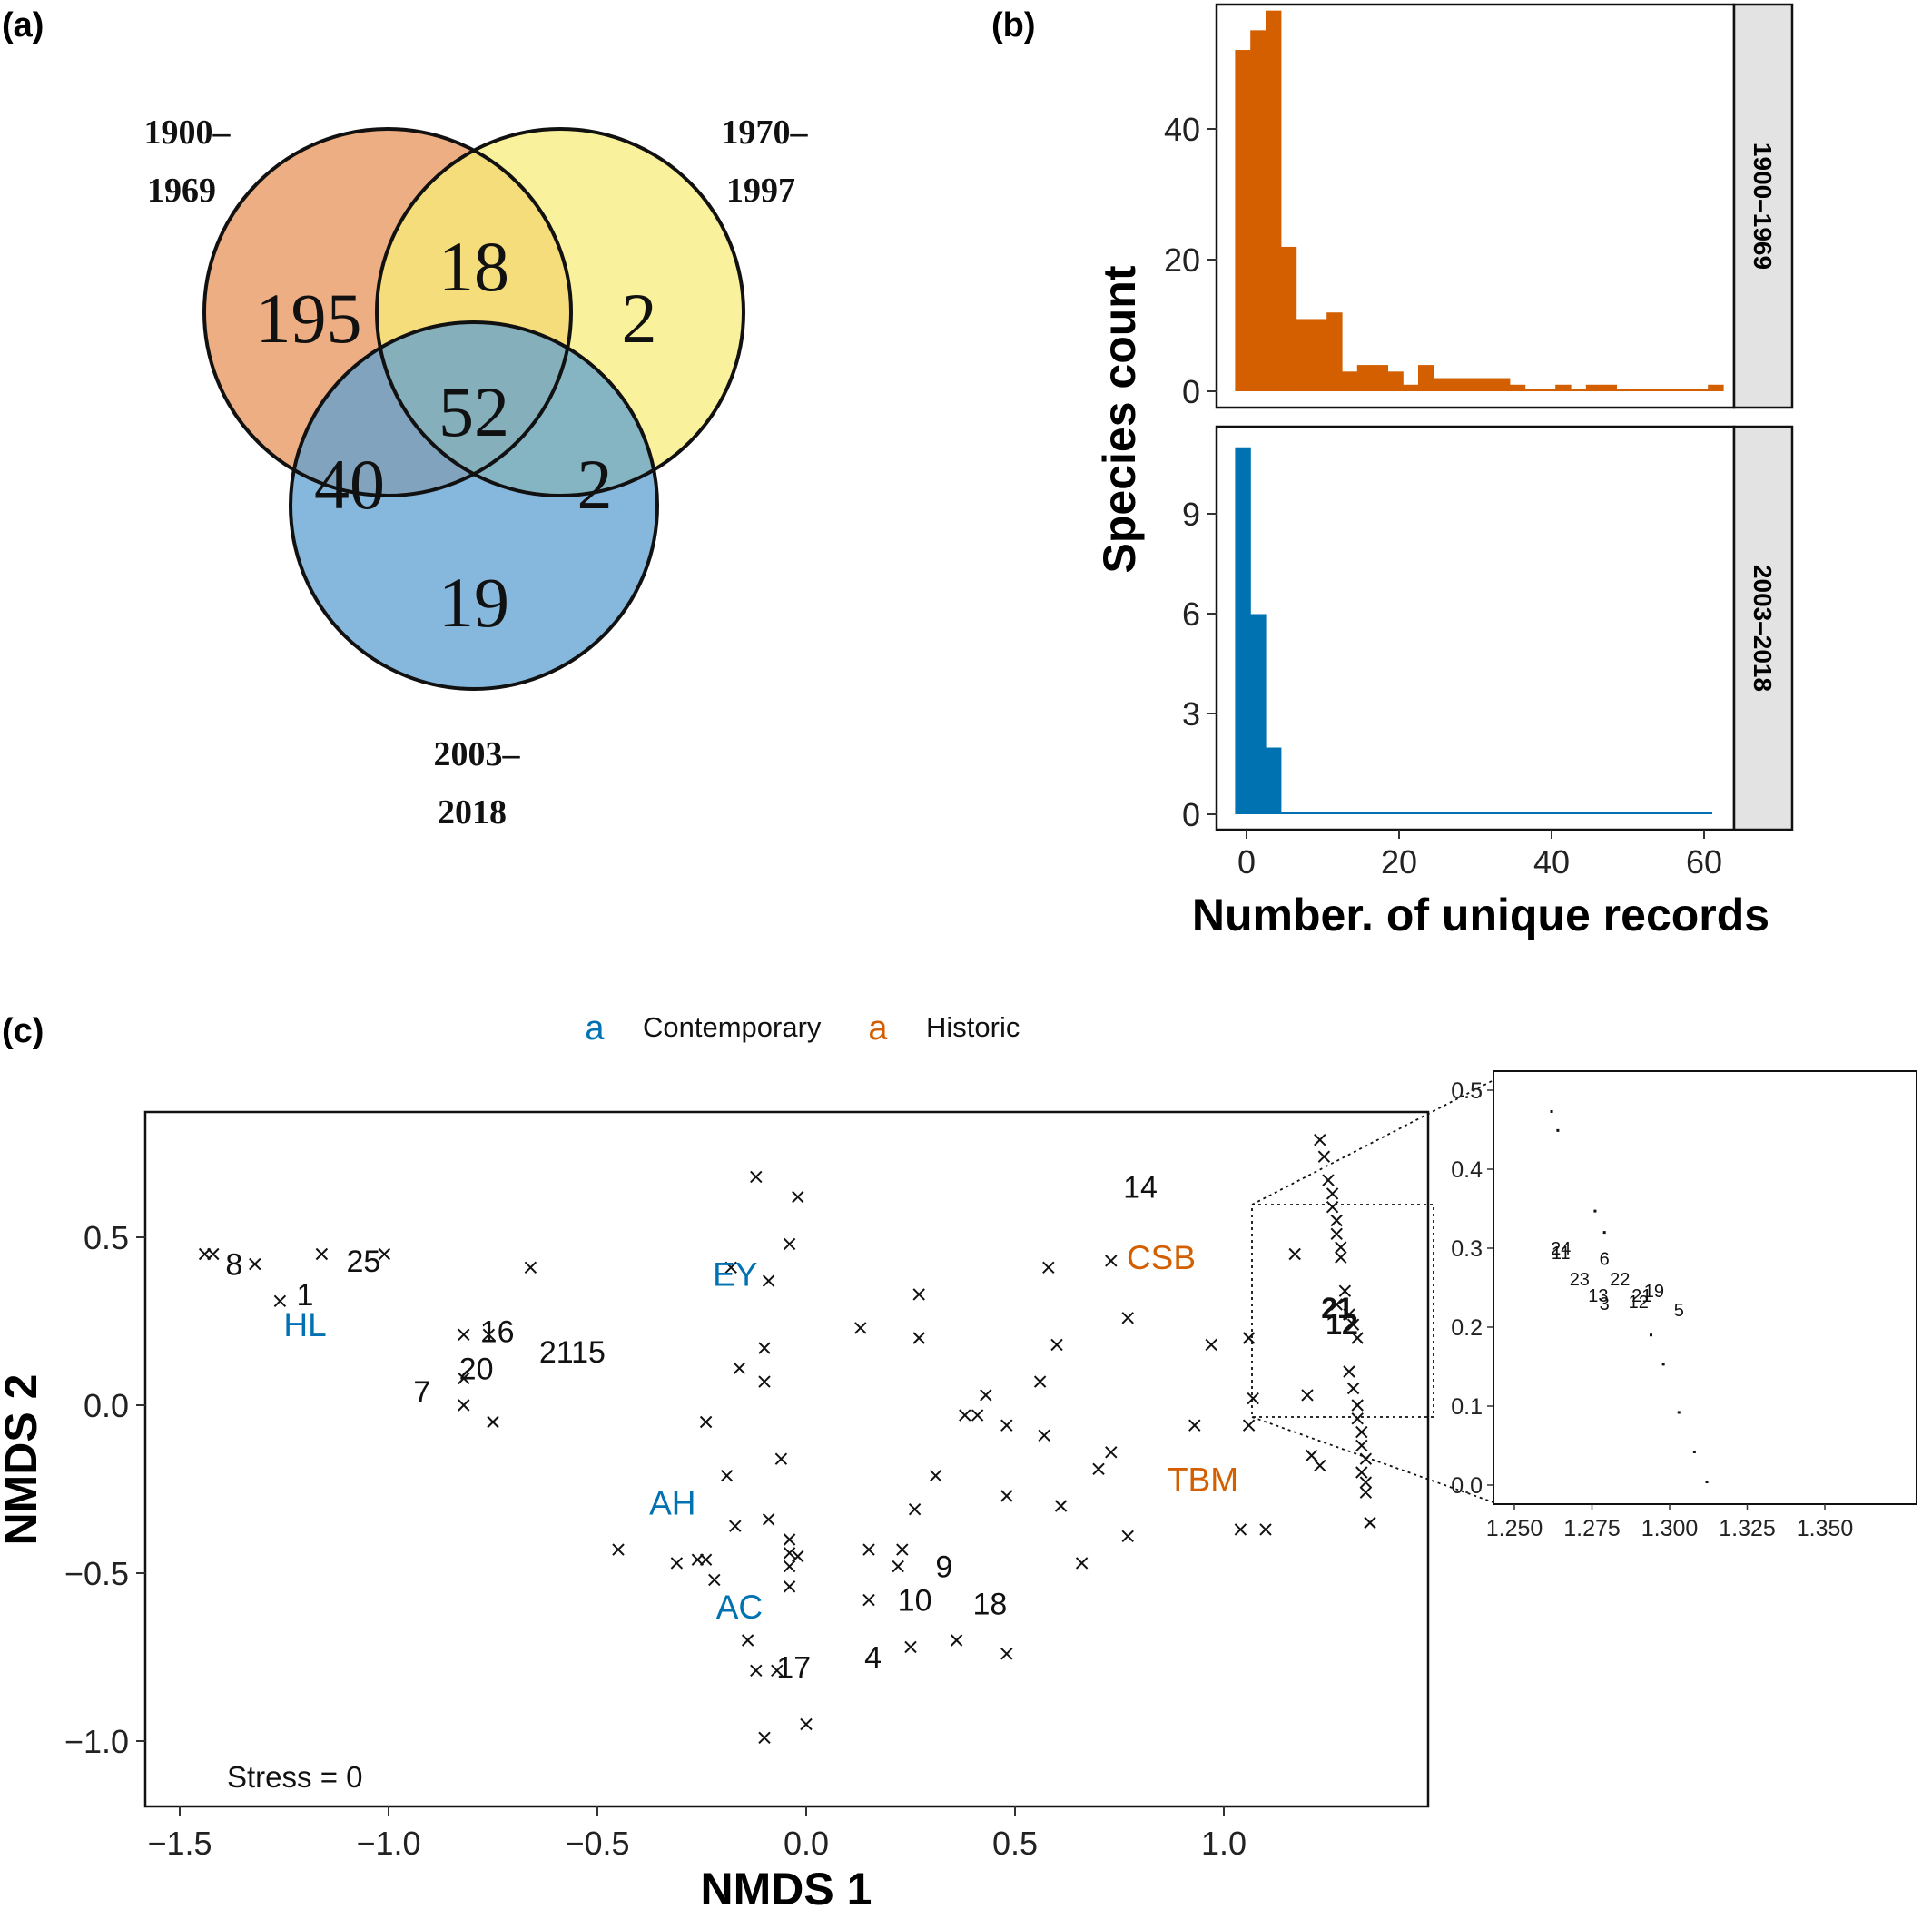 Image resolution: width=1932 pixels, height=1909 pixels. Describe the element at coordinates (1247, 862) in the screenshot. I see `x-tick-label: 0` at that location.